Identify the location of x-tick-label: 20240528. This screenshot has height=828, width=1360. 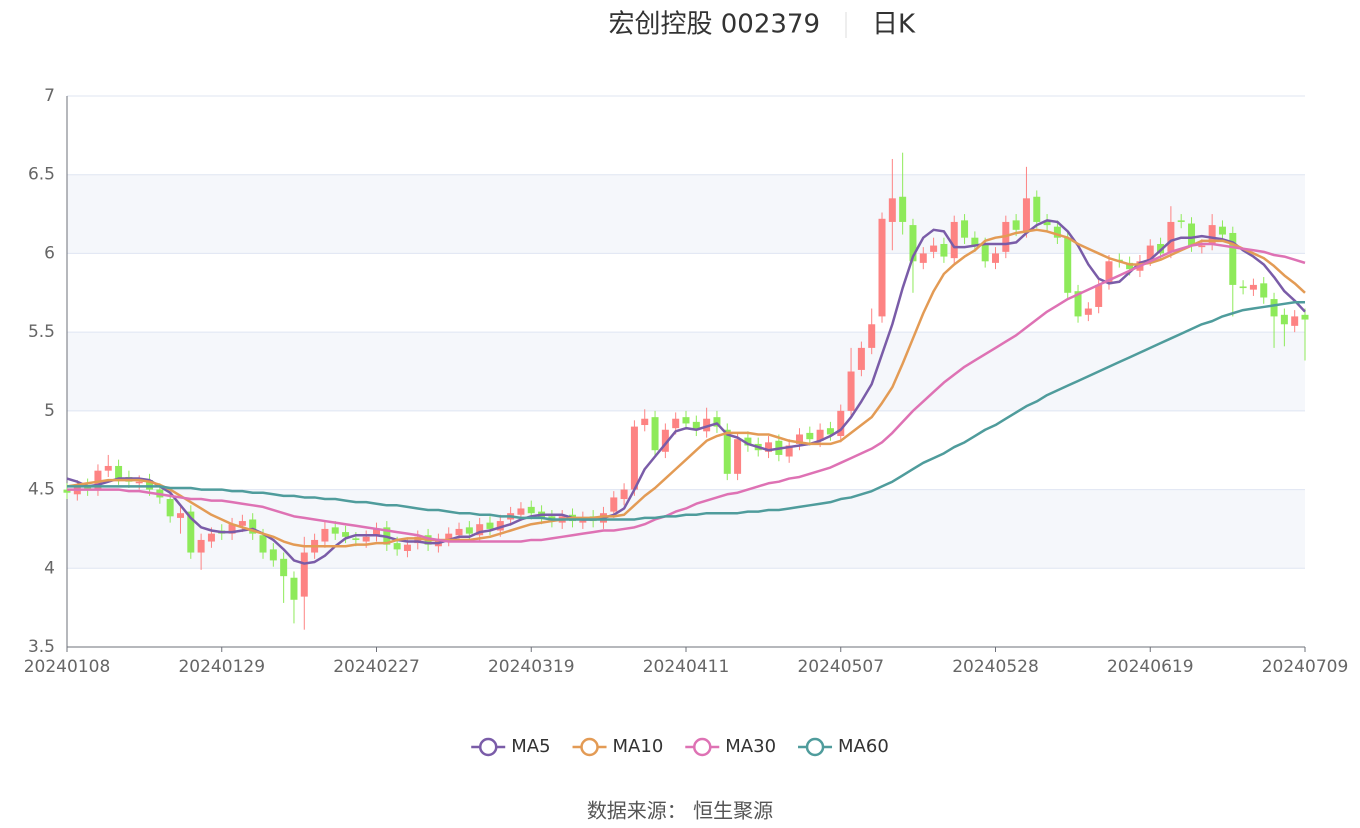
(995, 667).